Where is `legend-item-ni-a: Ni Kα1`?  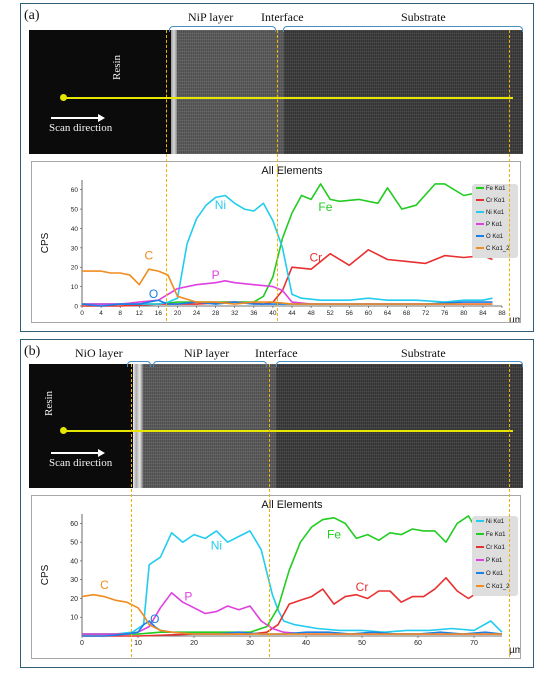 legend-item-ni-a: Ni Kα1 is located at coordinates (490, 213).